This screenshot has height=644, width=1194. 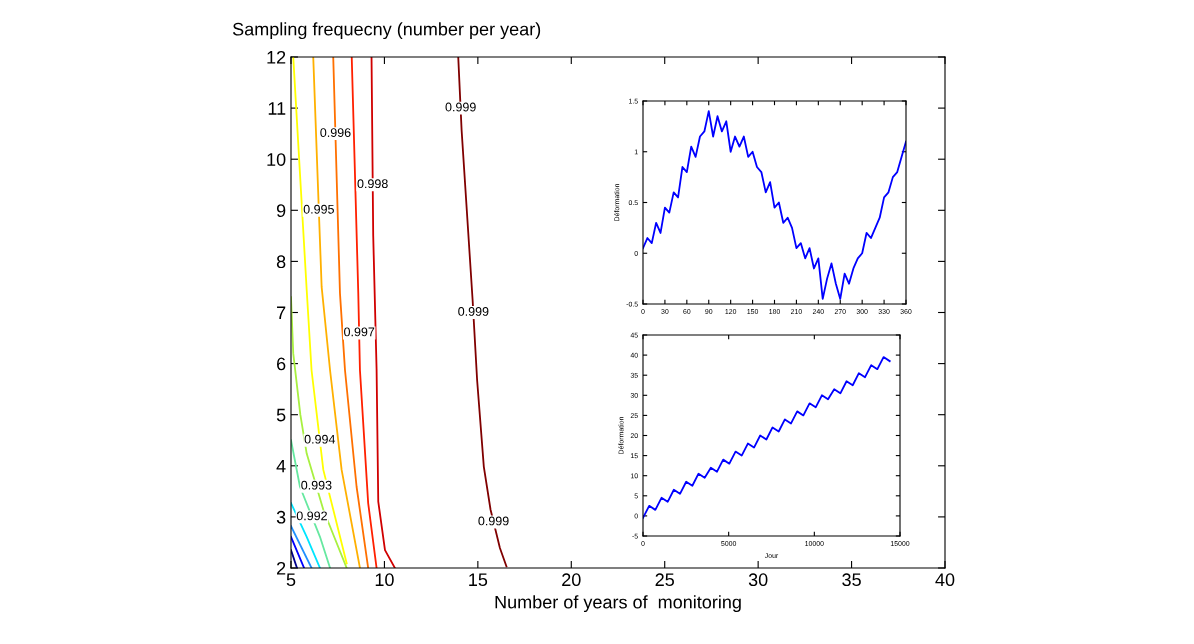 What do you see at coordinates (281, 466) in the screenshot?
I see `y-tick-label: 4` at bounding box center [281, 466].